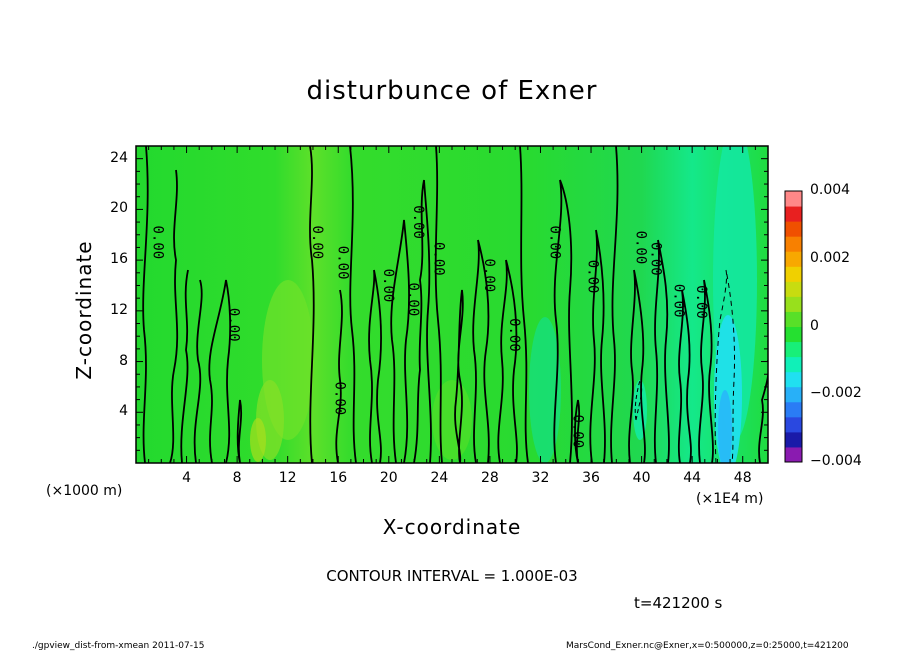 This screenshot has height=654, width=904. Describe the element at coordinates (591, 478) in the screenshot. I see `x-tick-label: 36` at that location.